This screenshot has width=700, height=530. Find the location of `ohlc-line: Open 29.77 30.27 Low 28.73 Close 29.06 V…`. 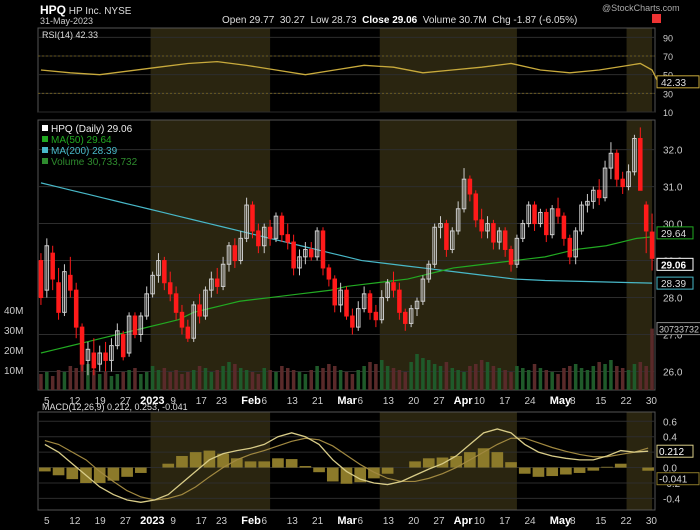

ohlc-line: Open 29.77 30.27 Low 28.73 Close 29.06 V… is located at coordinates (399, 20).